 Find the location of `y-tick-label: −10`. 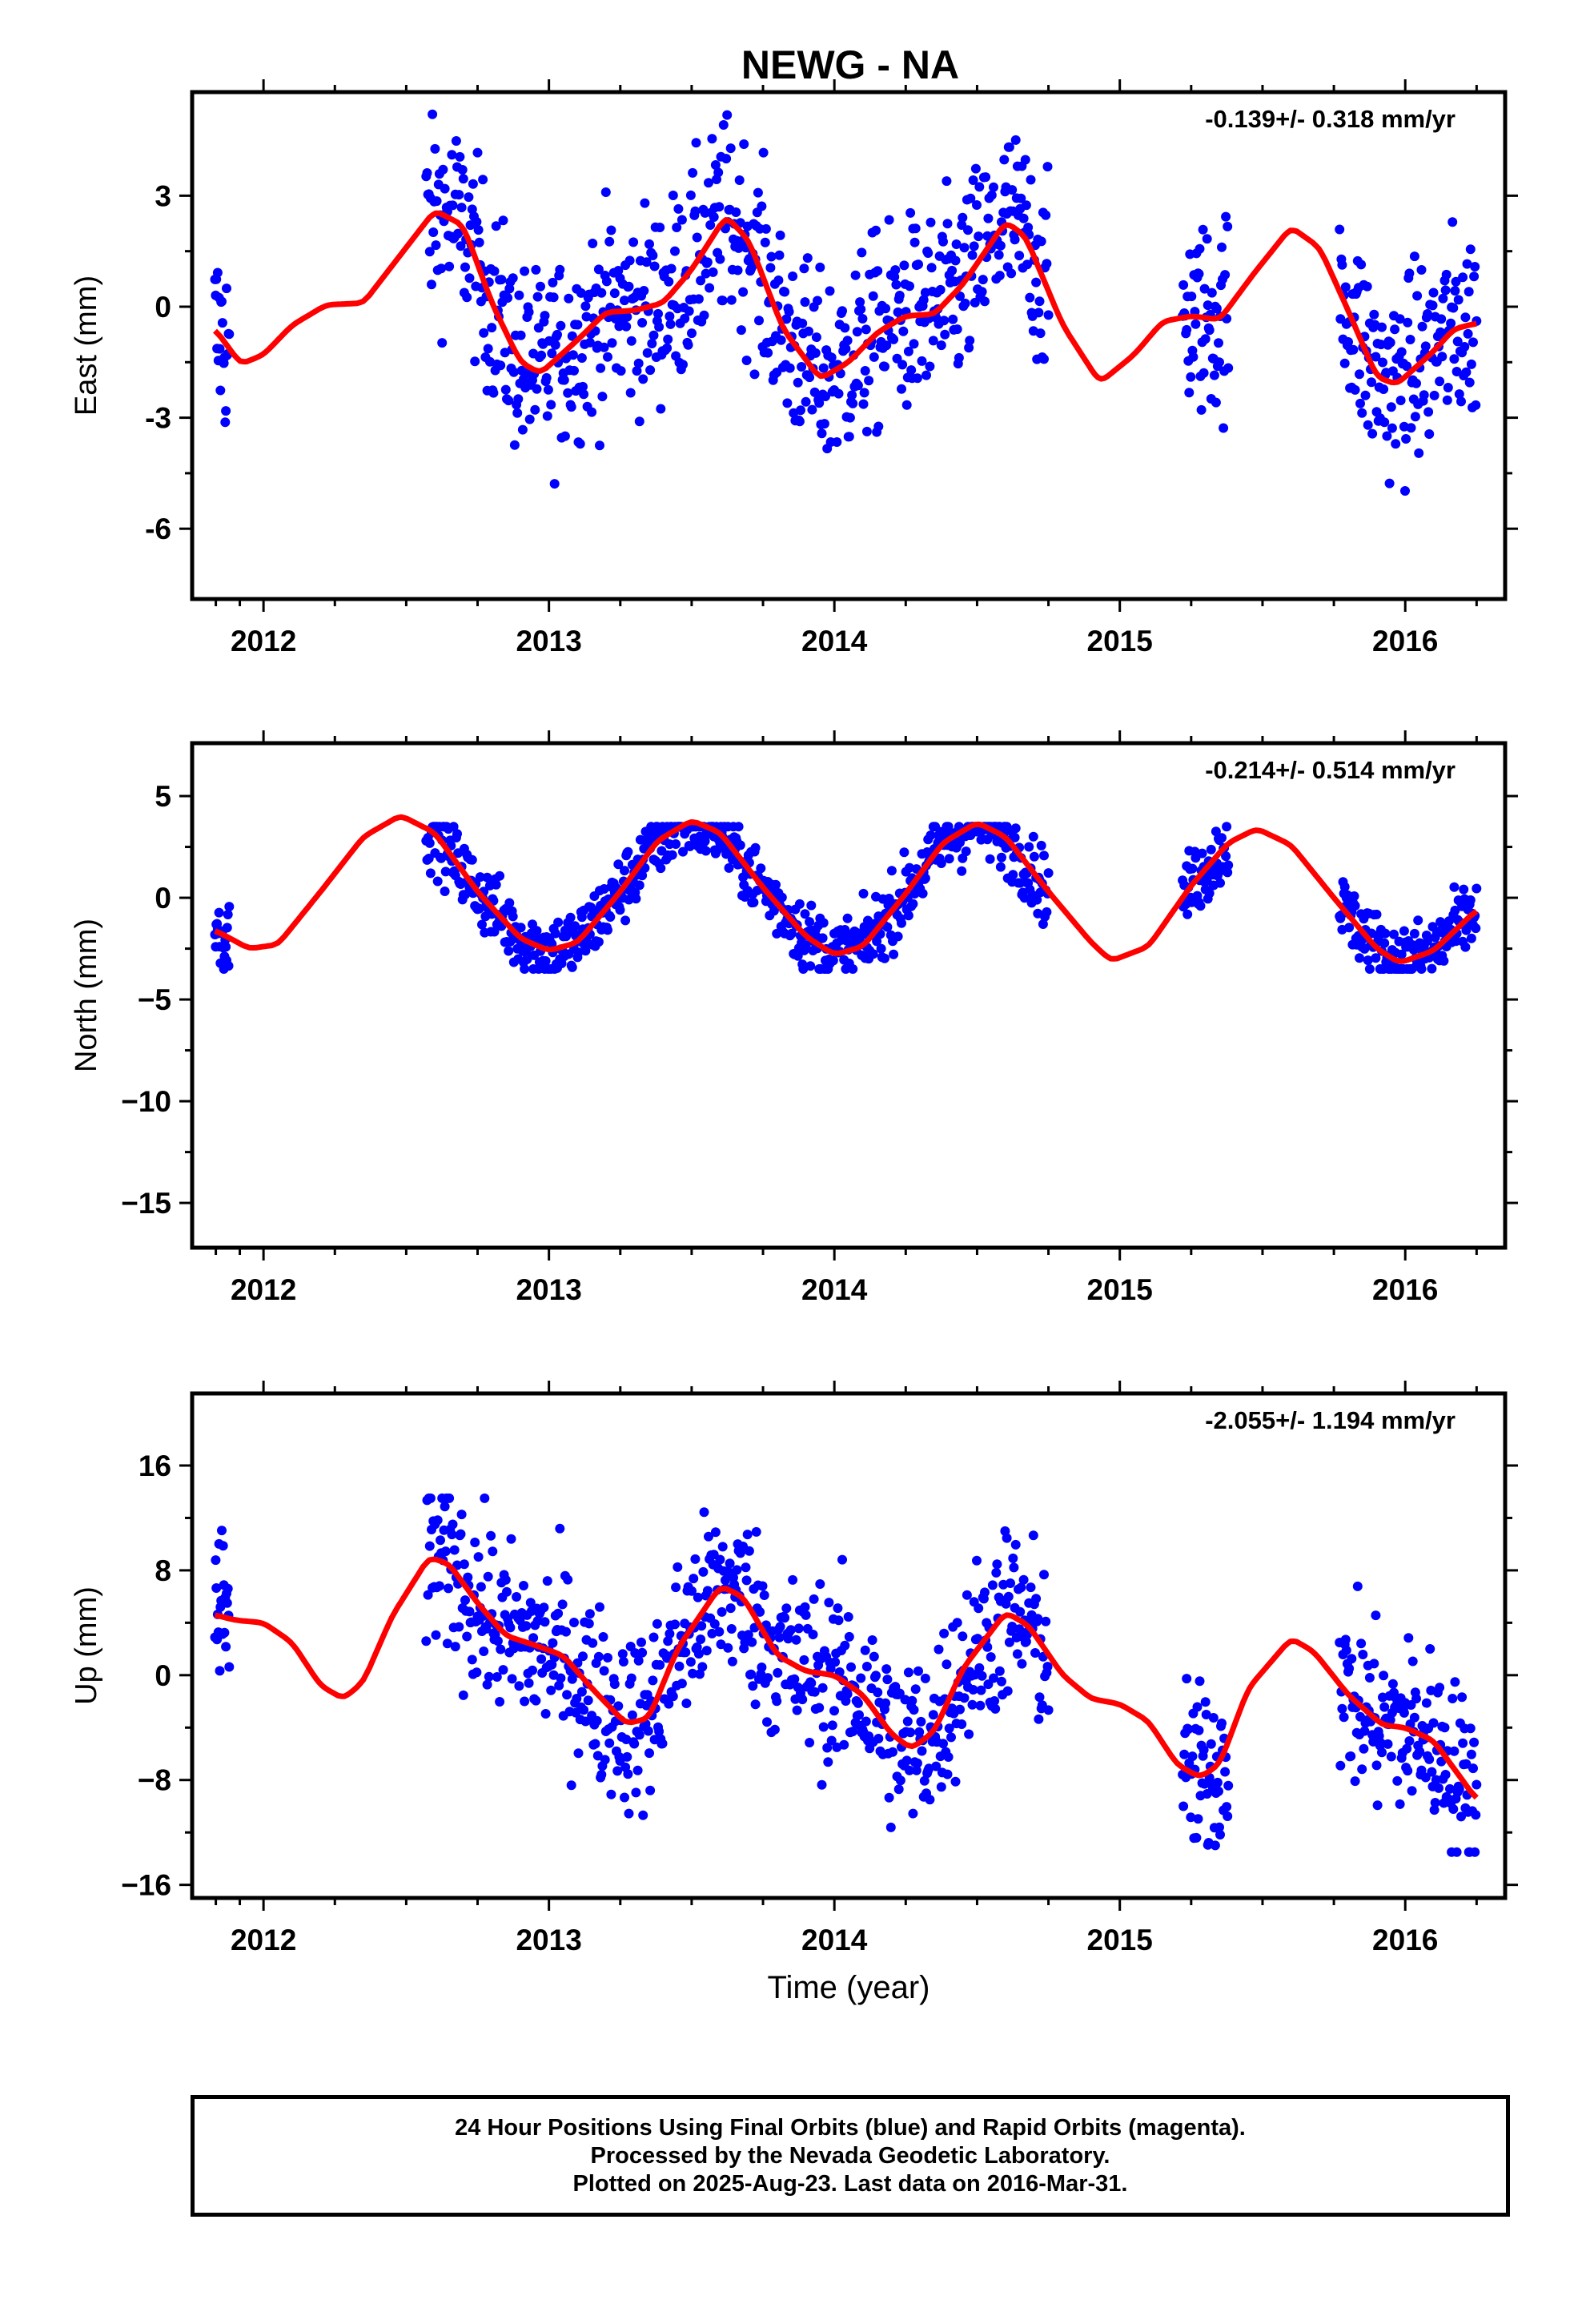

y-tick-label: −10 is located at coordinates (146, 1101).